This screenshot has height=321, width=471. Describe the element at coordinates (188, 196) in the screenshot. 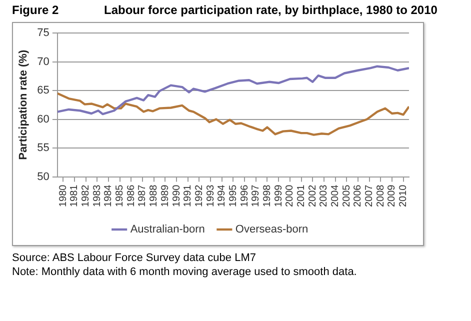

I see `x-tick-label: 1991` at that location.